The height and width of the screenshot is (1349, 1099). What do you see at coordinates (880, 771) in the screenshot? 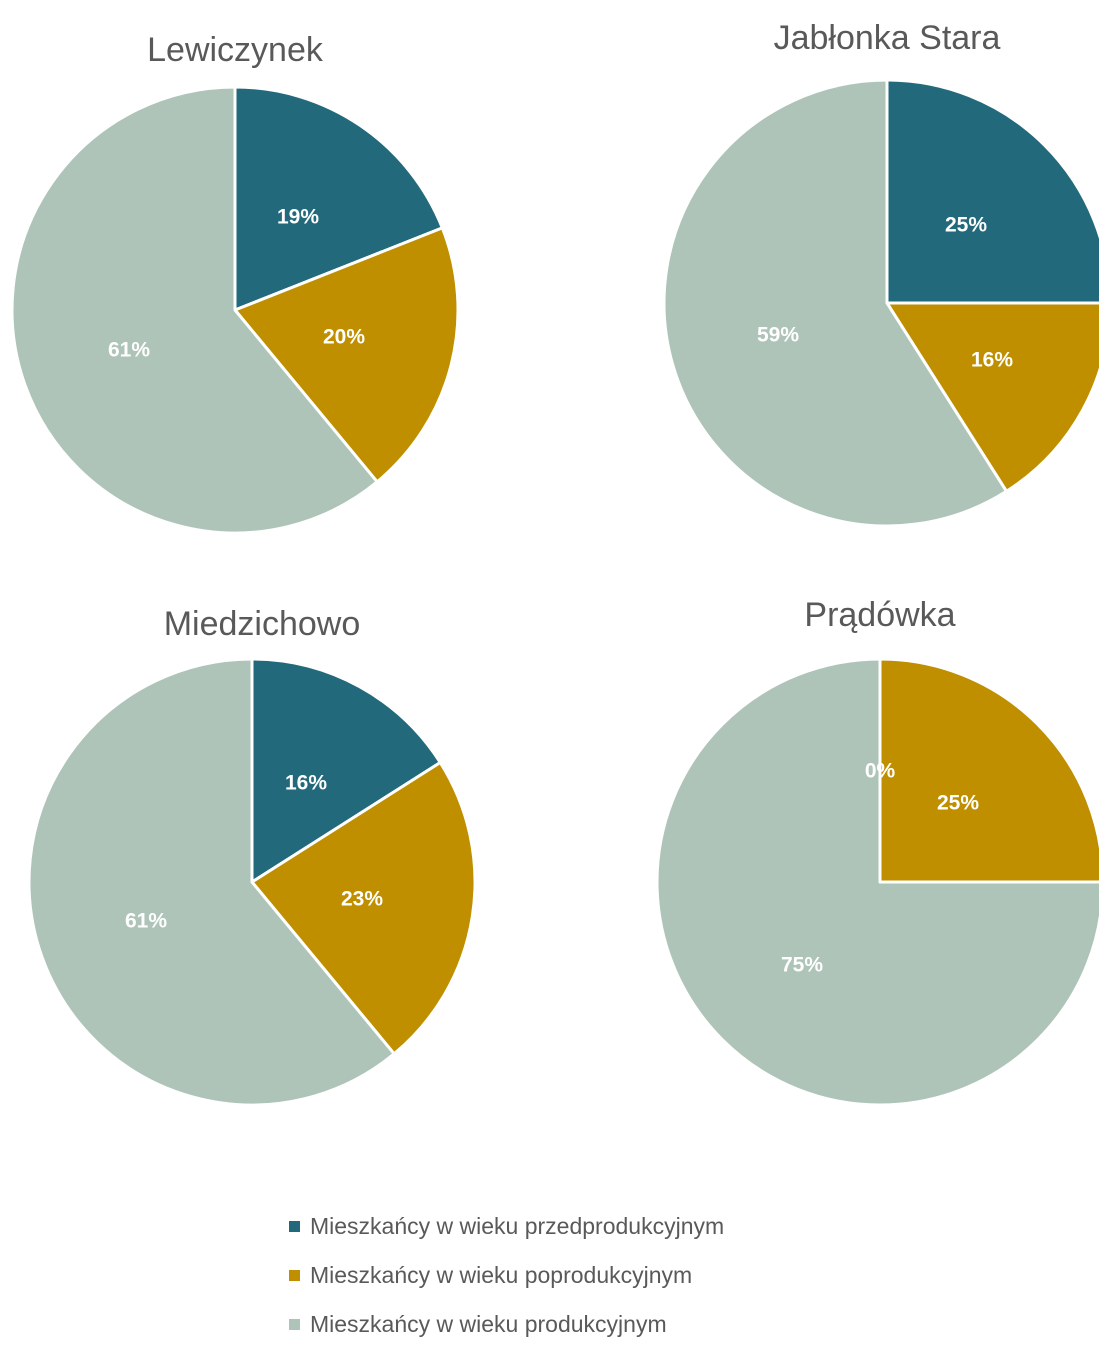
I see `data-label-pradowka-przedprodukcyjny: 0%` at bounding box center [880, 771].